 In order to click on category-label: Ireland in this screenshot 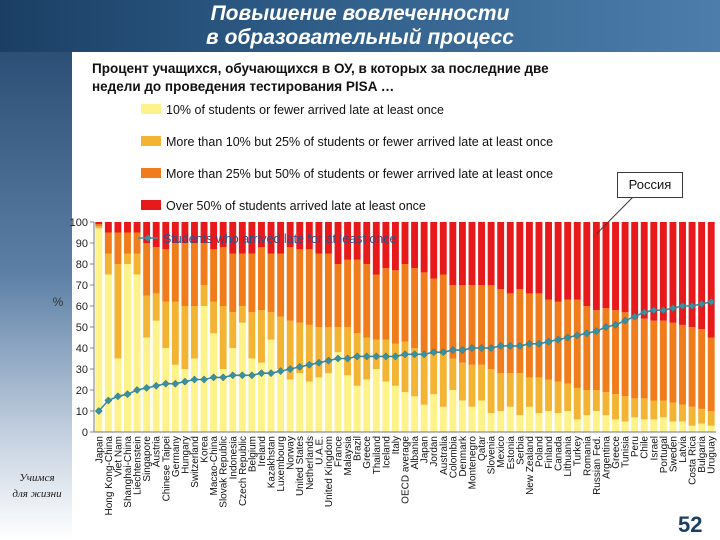, I will do `click(262, 451)`.